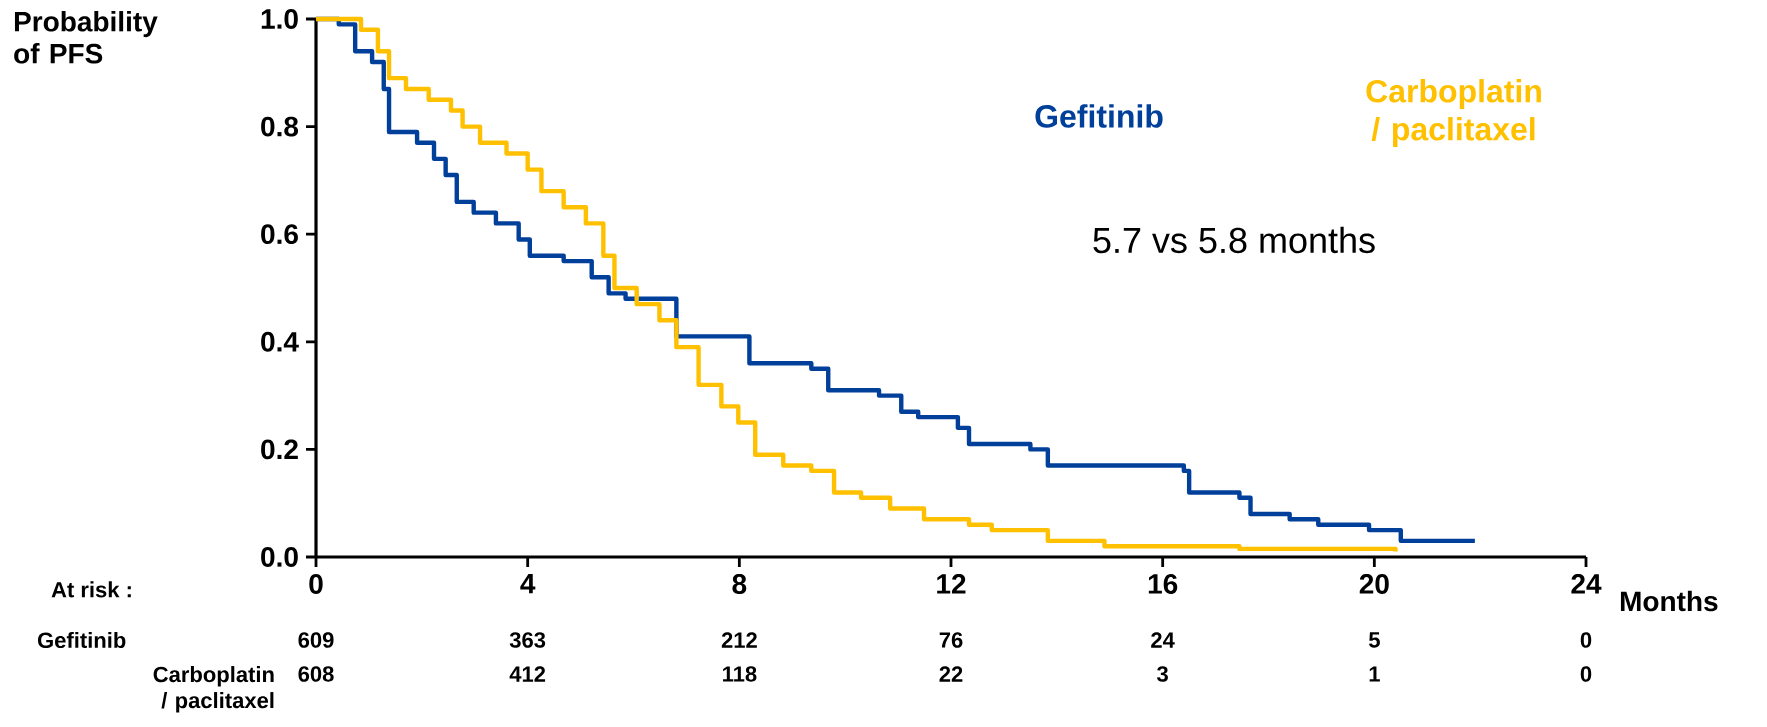  I want to click on text: 22, so click(951, 674).